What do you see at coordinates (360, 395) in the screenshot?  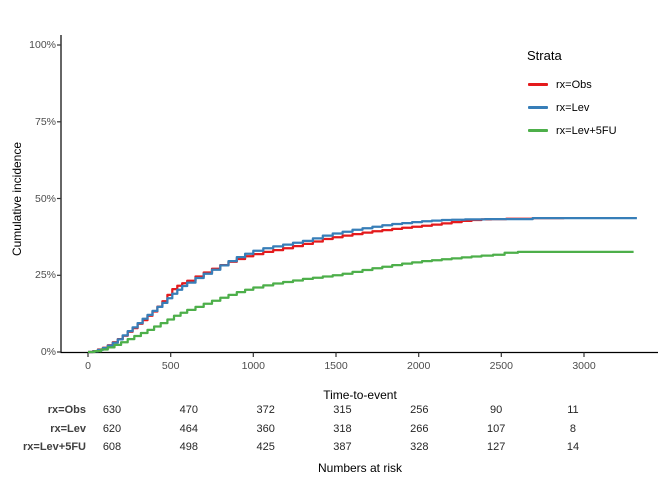 I see `x-axis-title: Time-to-event` at bounding box center [360, 395].